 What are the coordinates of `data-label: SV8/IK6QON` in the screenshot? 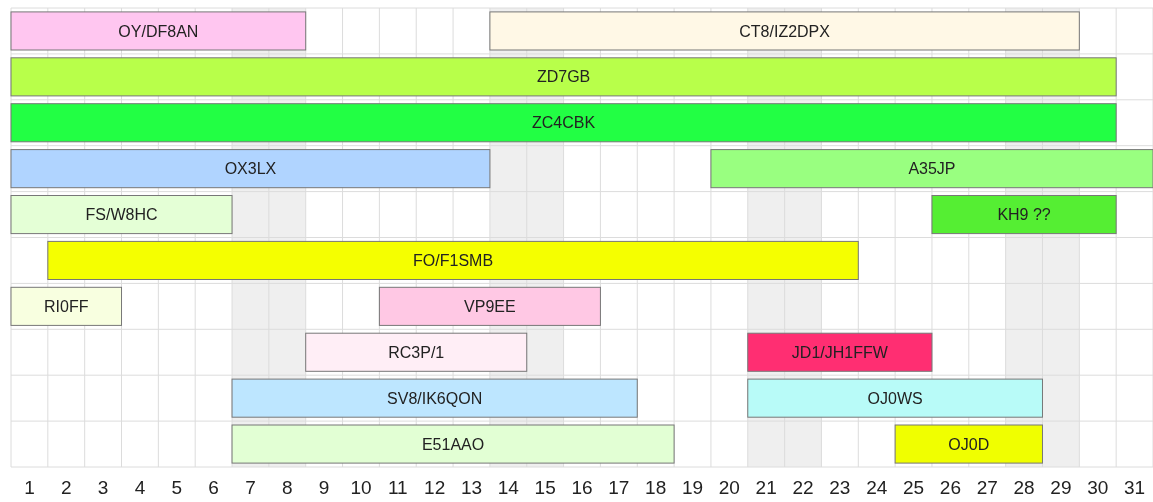 It's located at (435, 398).